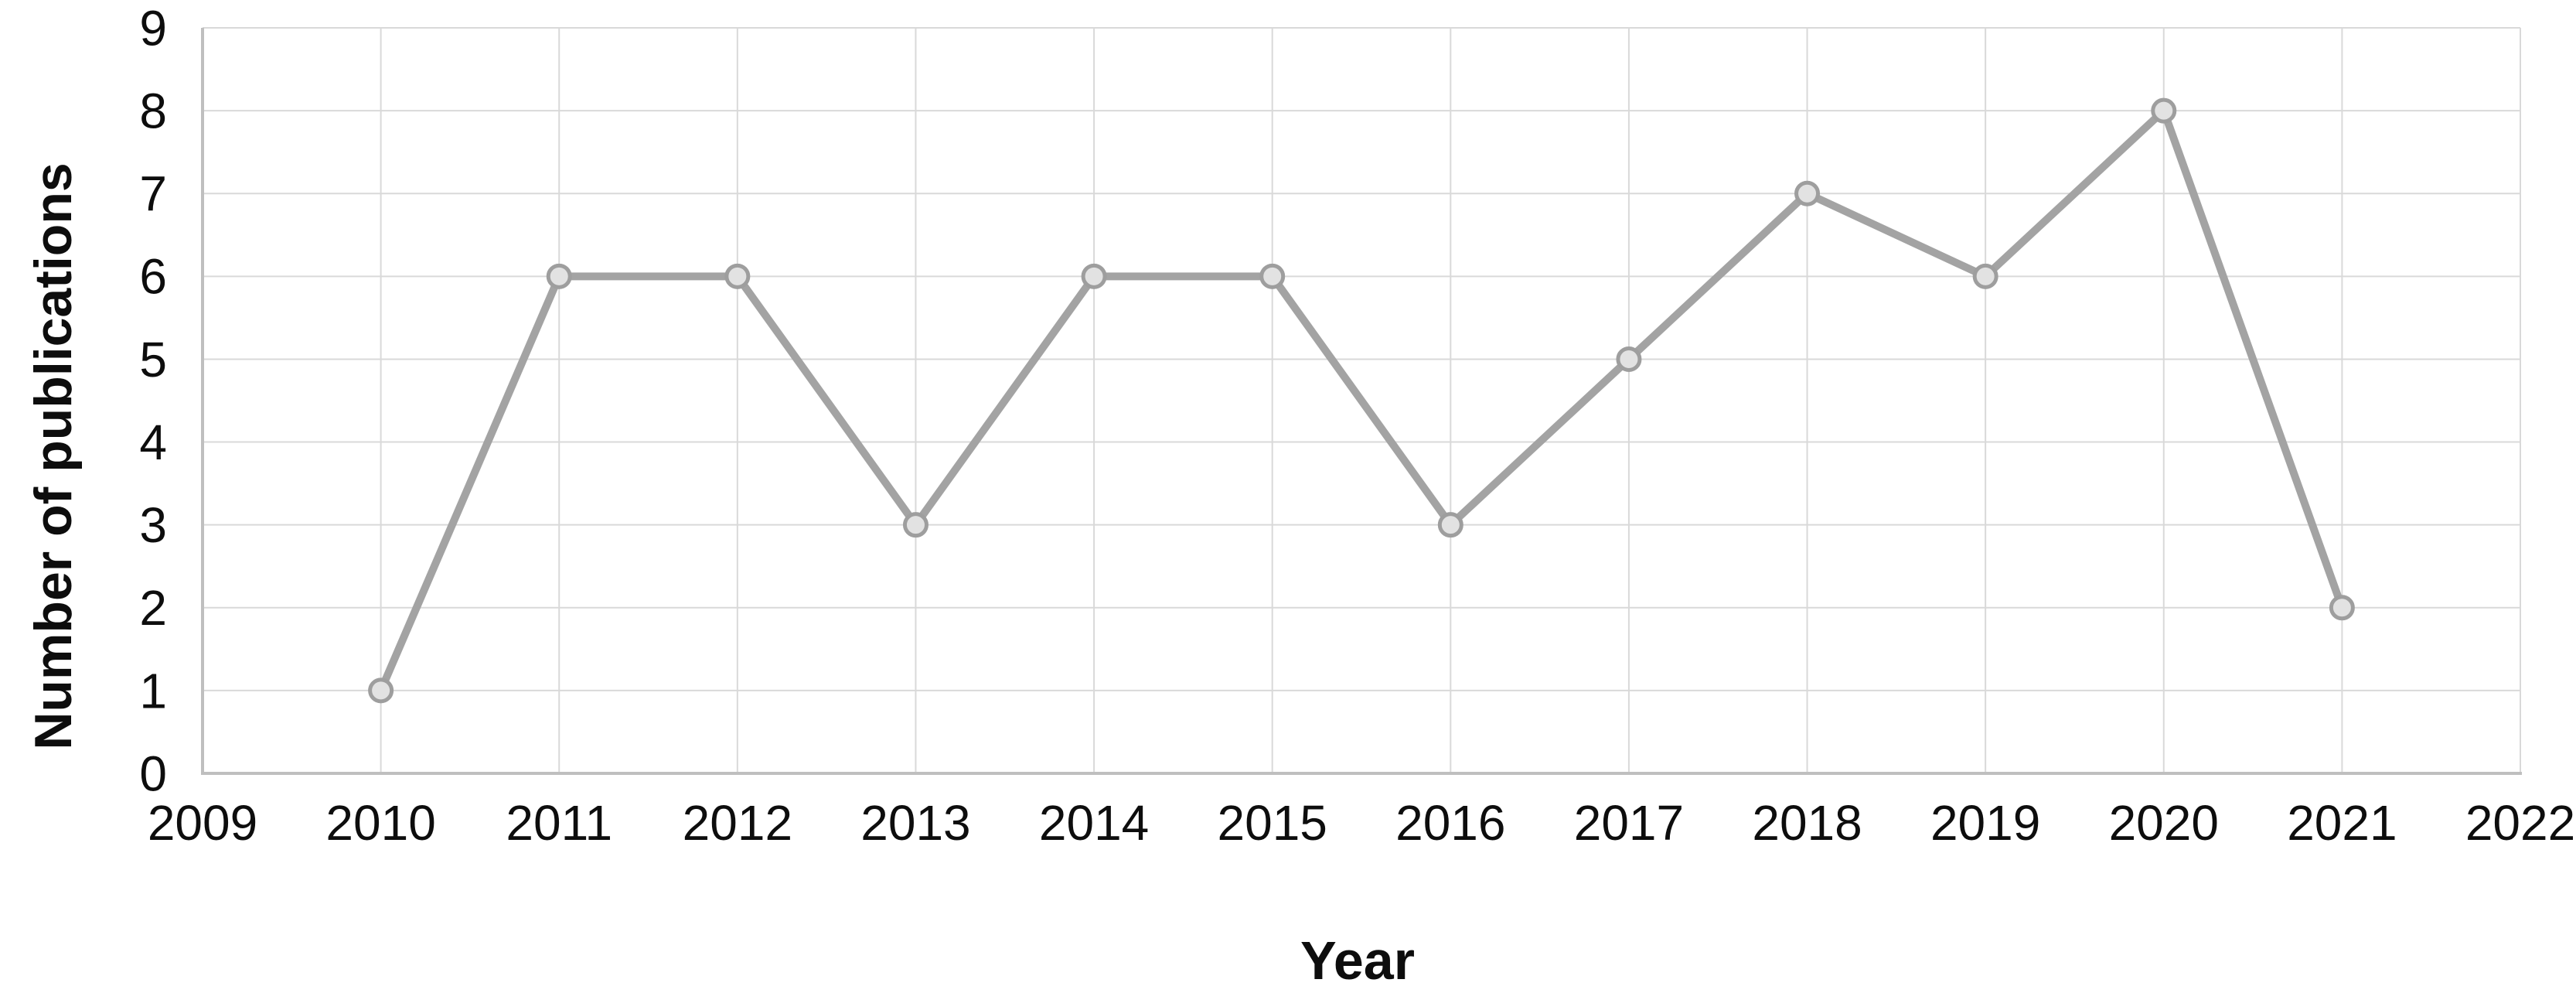 This screenshot has height=993, width=2576. I want to click on x-tick-label: 2009, so click(202, 823).